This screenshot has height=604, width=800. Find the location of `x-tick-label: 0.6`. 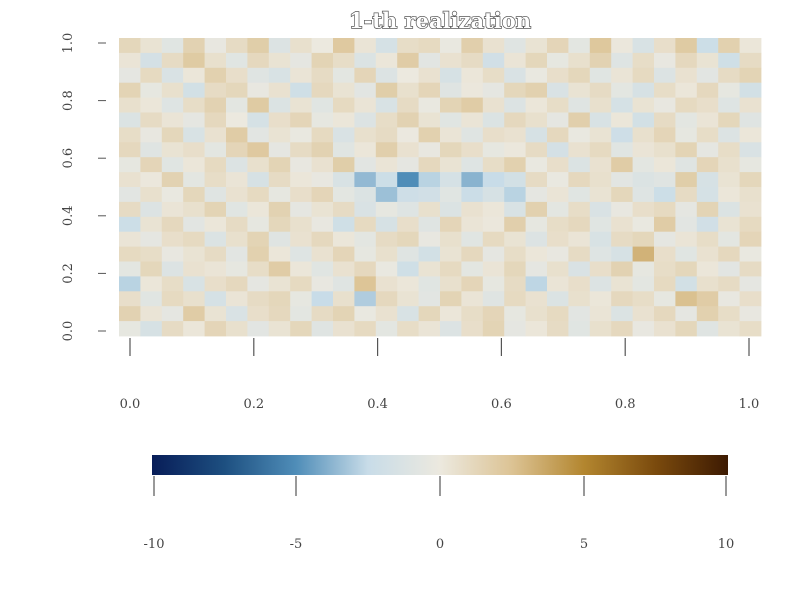

x-tick-label: 0.6 is located at coordinates (501, 404).